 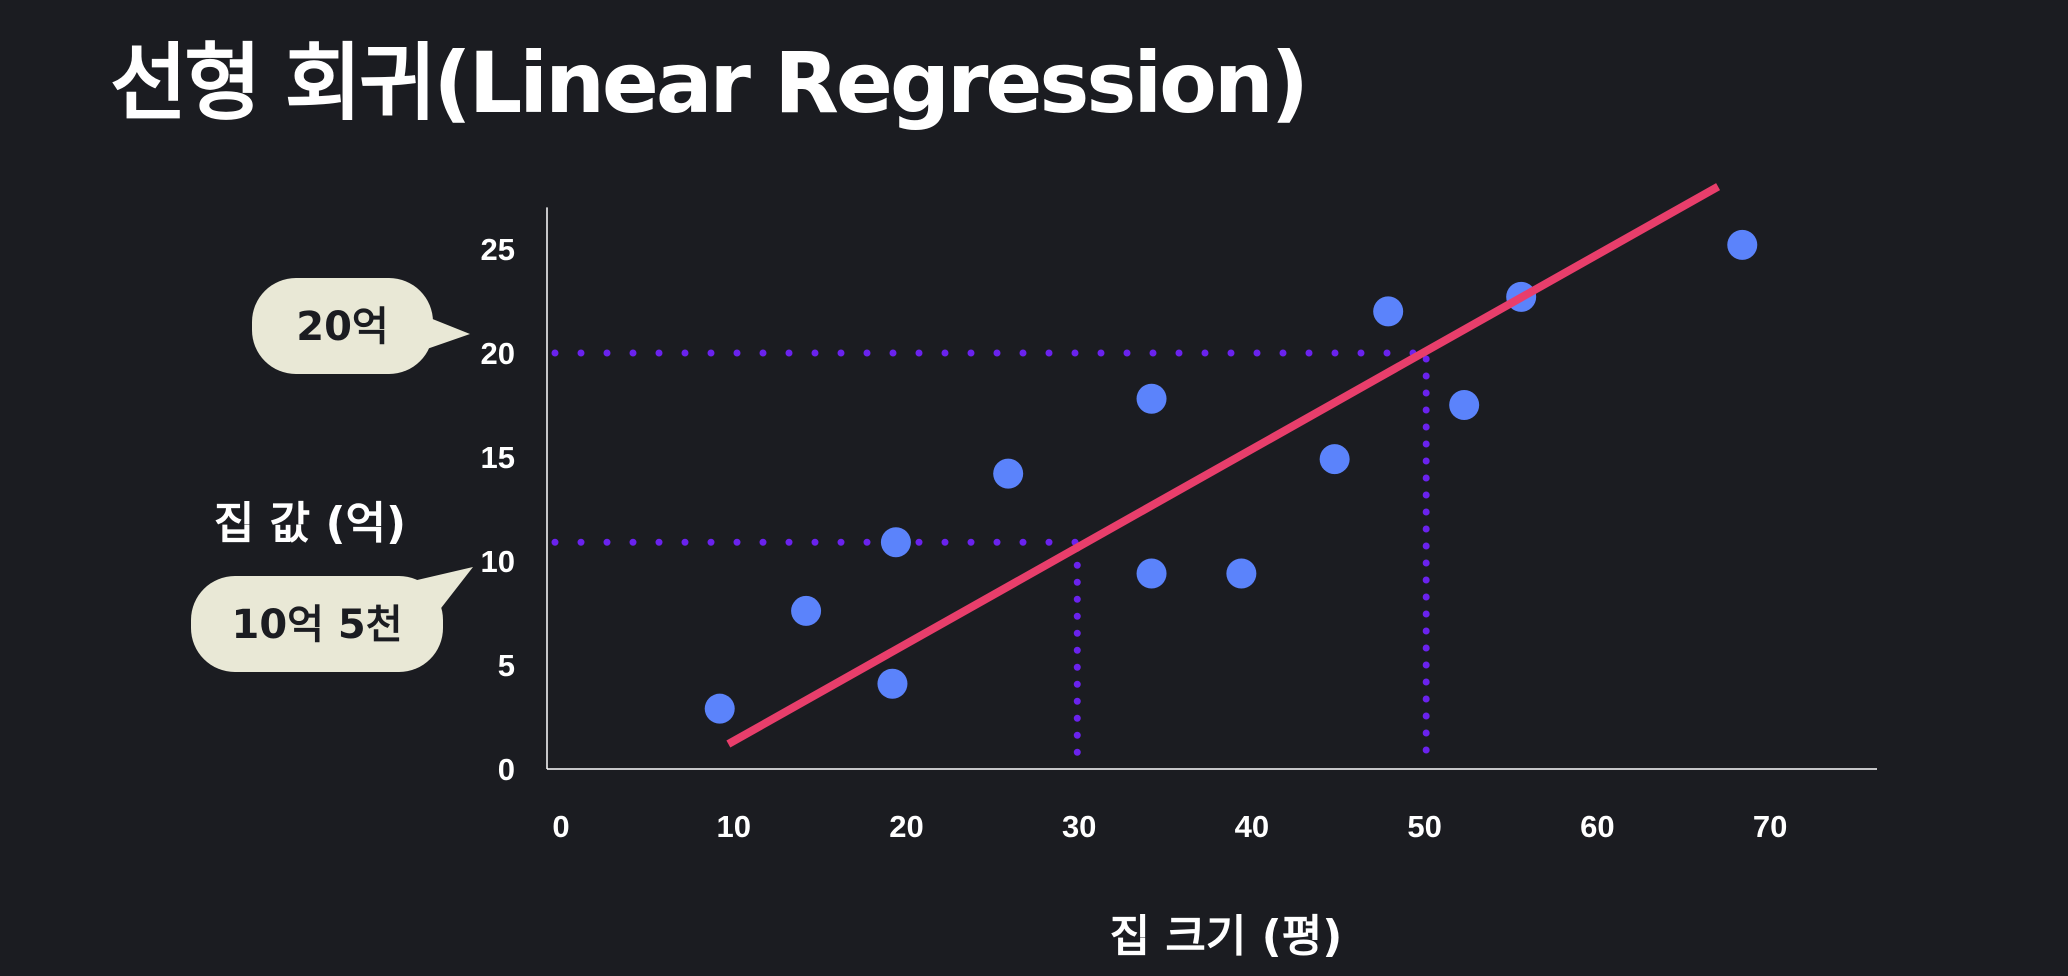 I want to click on x-tick-label: 50, so click(x=1424, y=826).